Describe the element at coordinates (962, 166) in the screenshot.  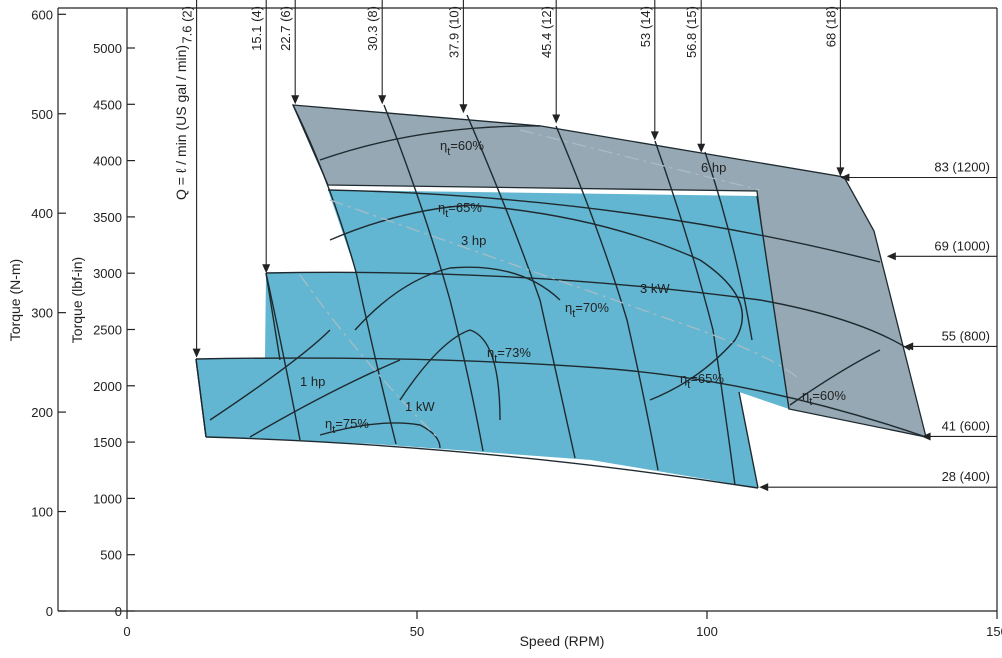
I see `pressure-arrow-label: 83 (1200)` at that location.